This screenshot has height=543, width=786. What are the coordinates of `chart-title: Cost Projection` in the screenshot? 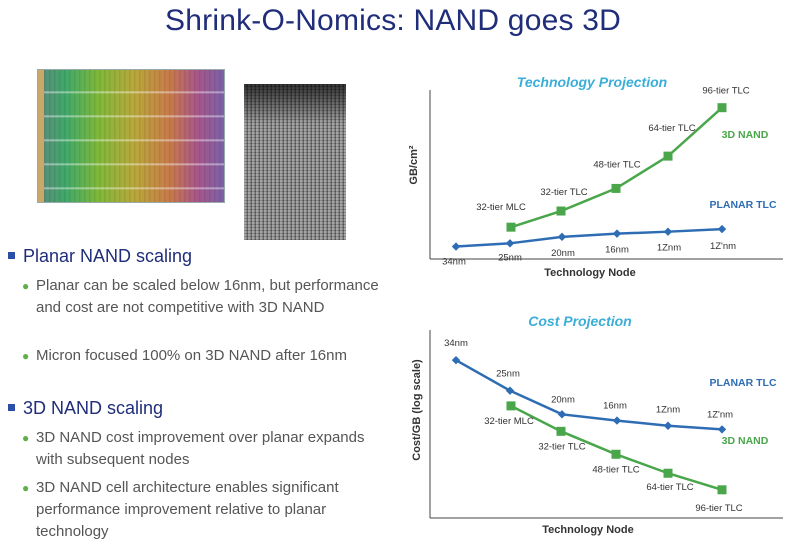 It's located at (579, 321).